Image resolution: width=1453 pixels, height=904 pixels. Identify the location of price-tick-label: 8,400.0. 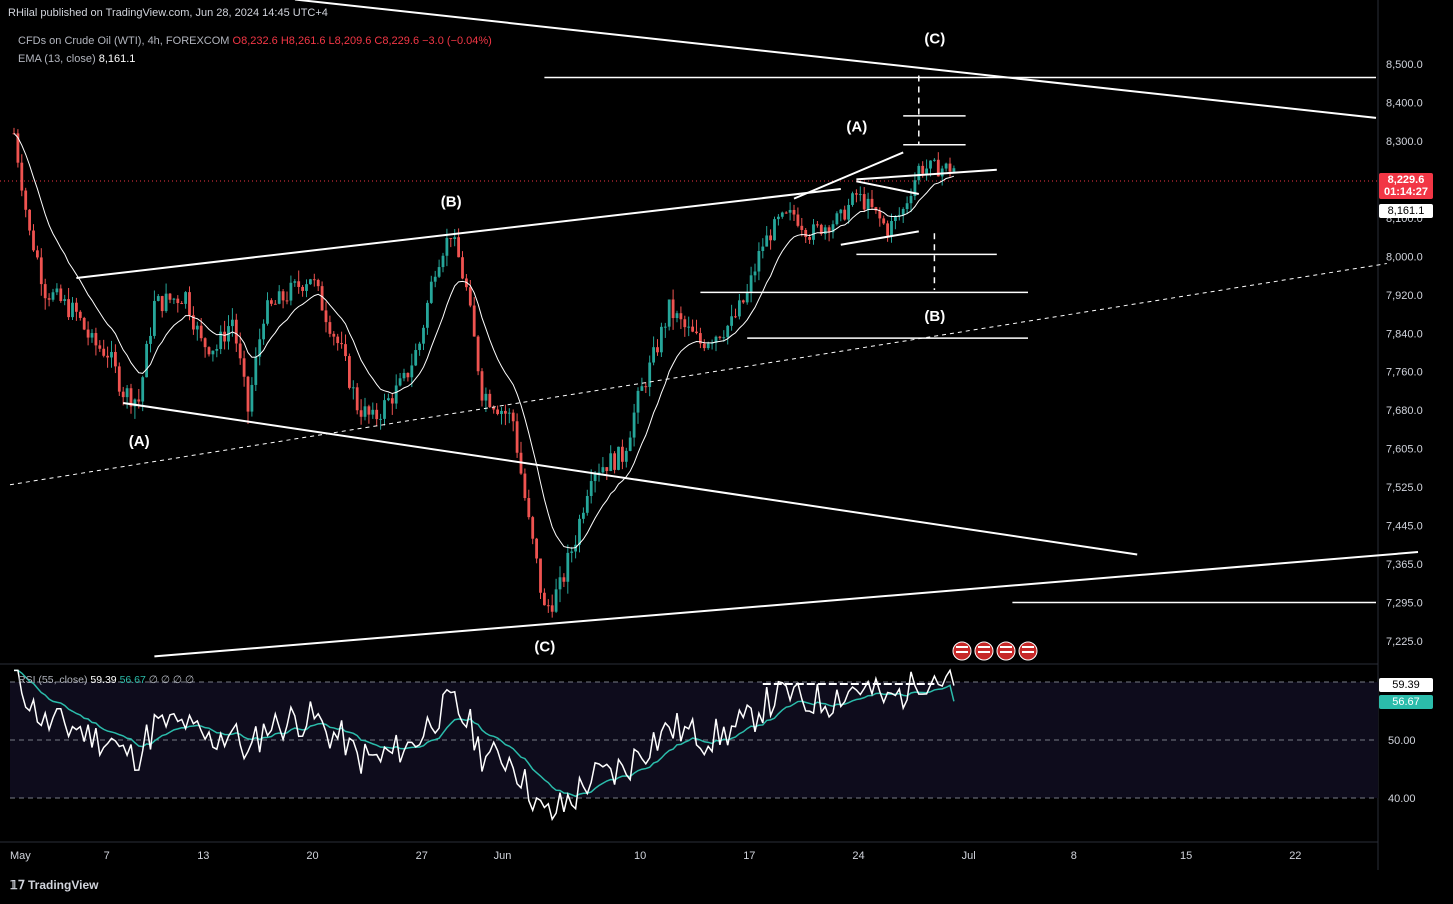
(1404, 103).